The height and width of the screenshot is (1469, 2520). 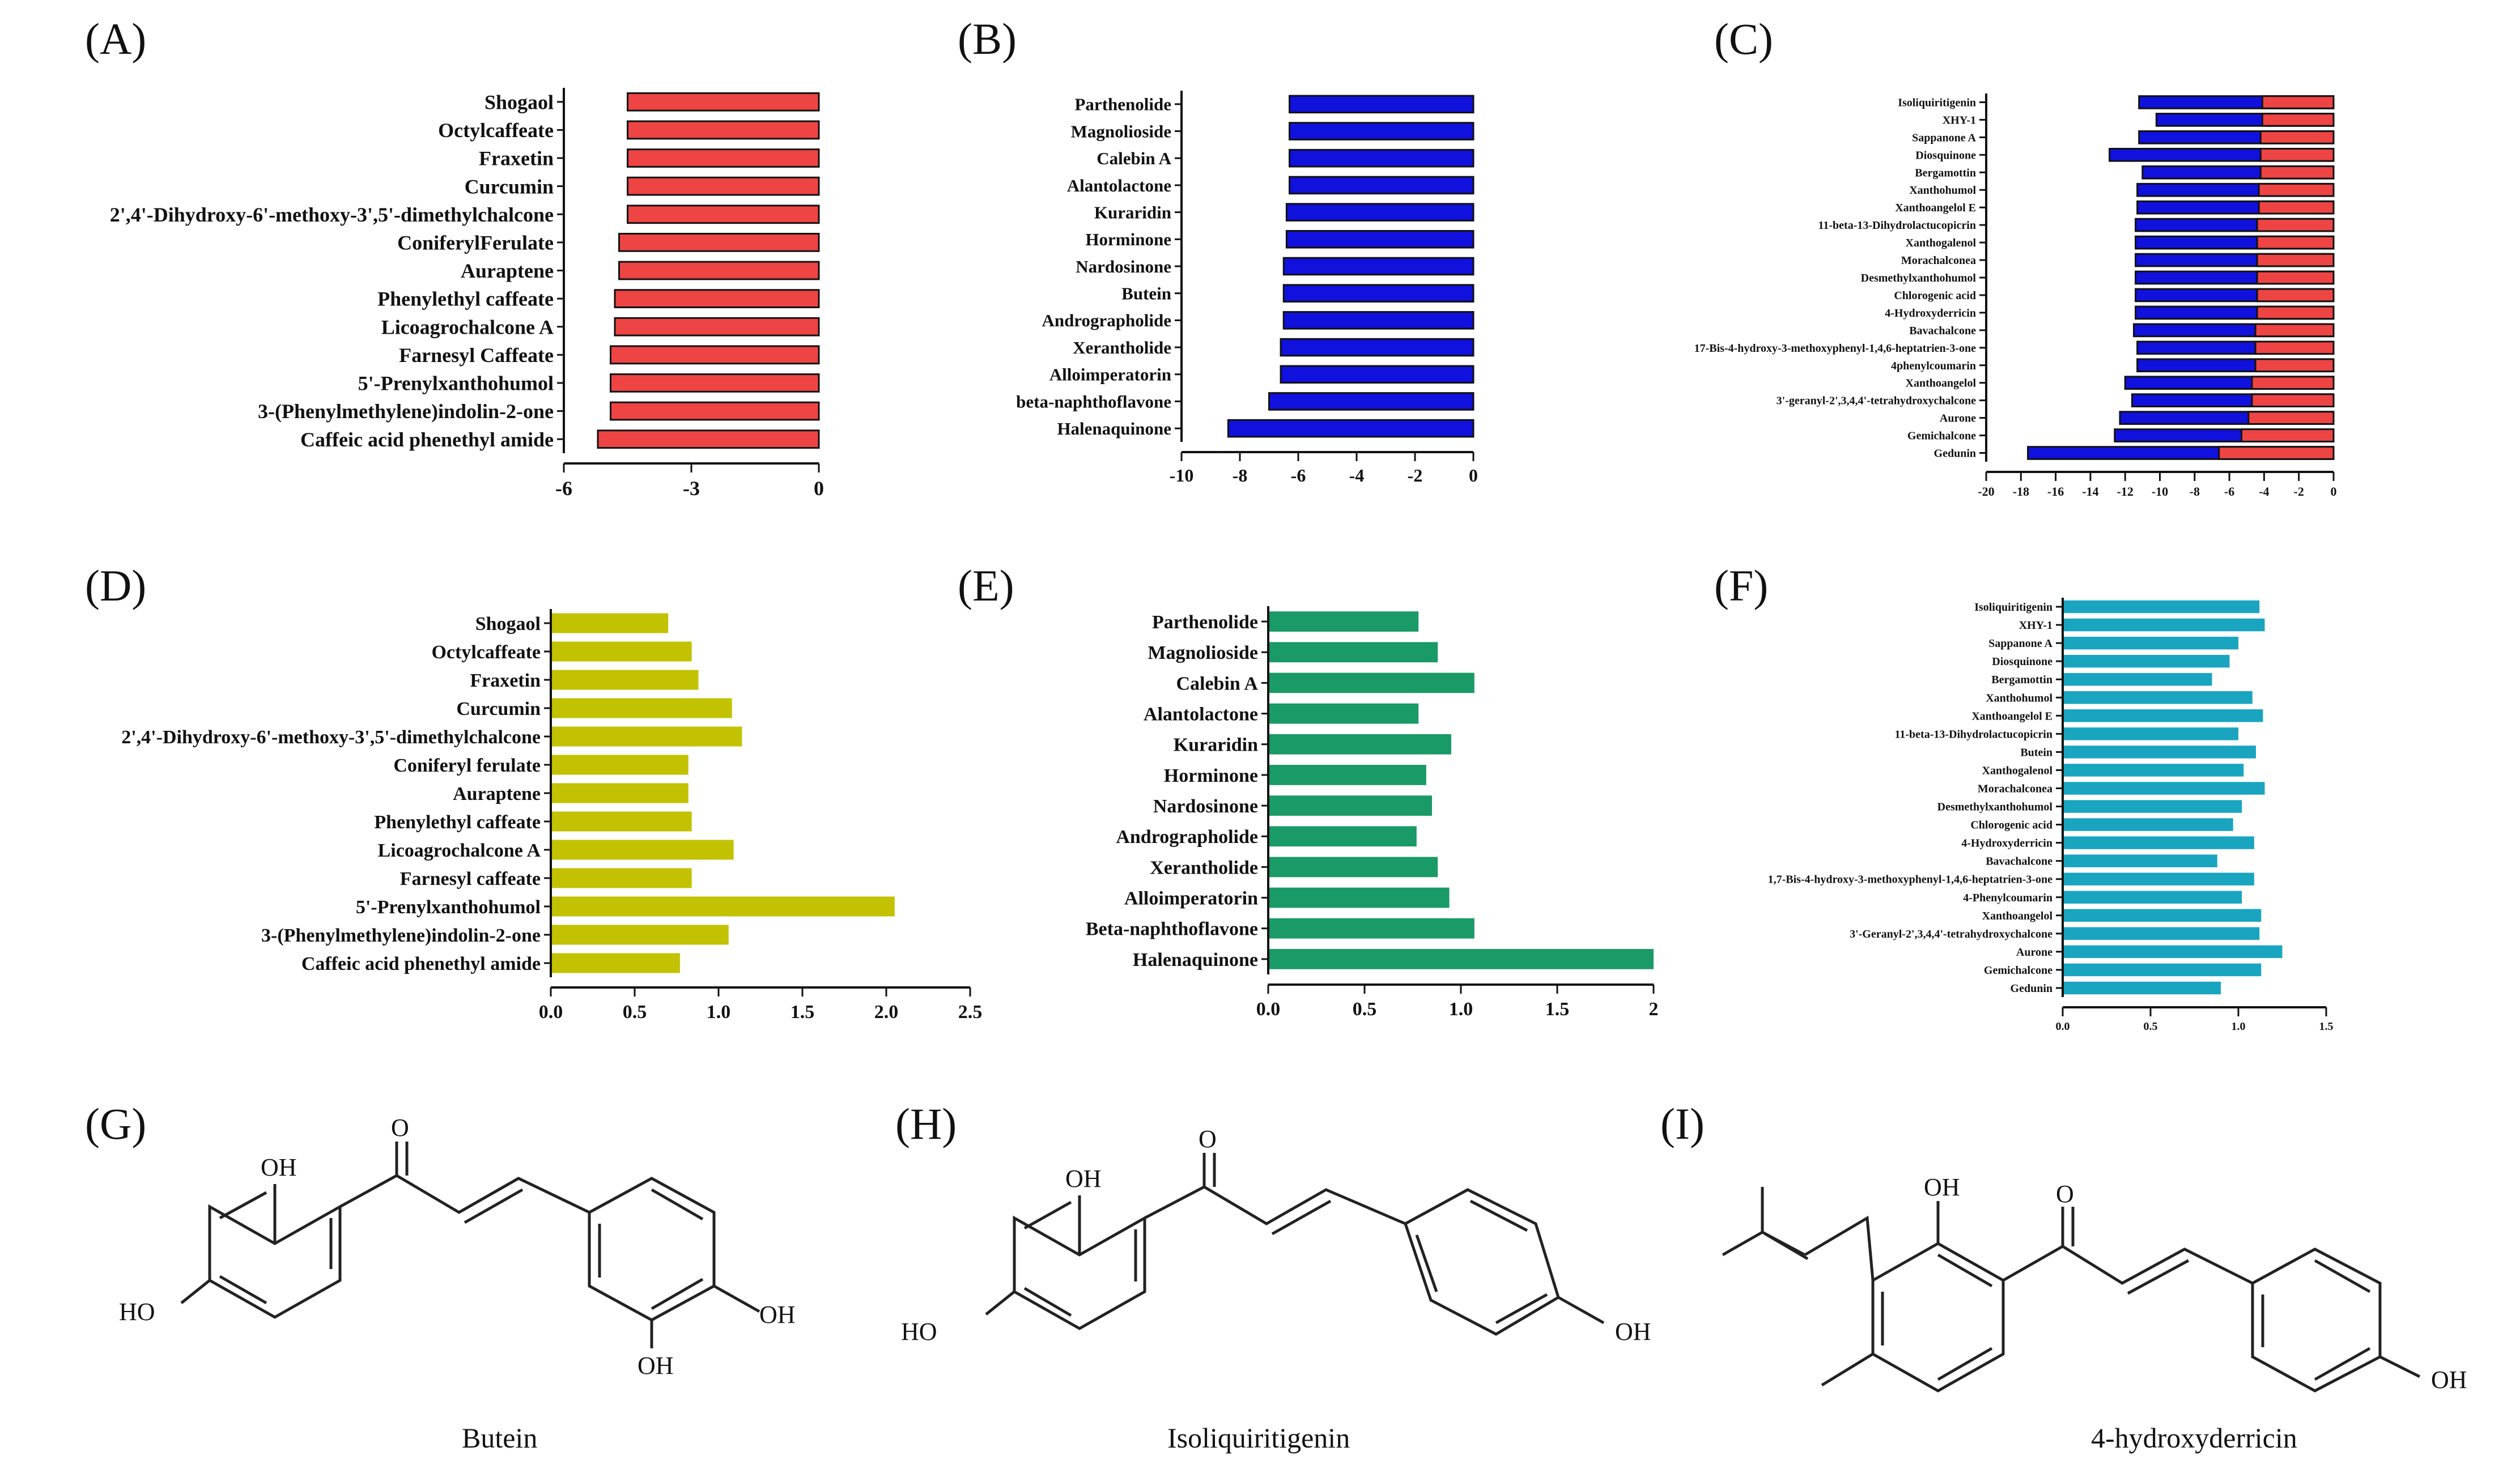 I want to click on isoliq-oh-right: OH, so click(x=1633, y=1331).